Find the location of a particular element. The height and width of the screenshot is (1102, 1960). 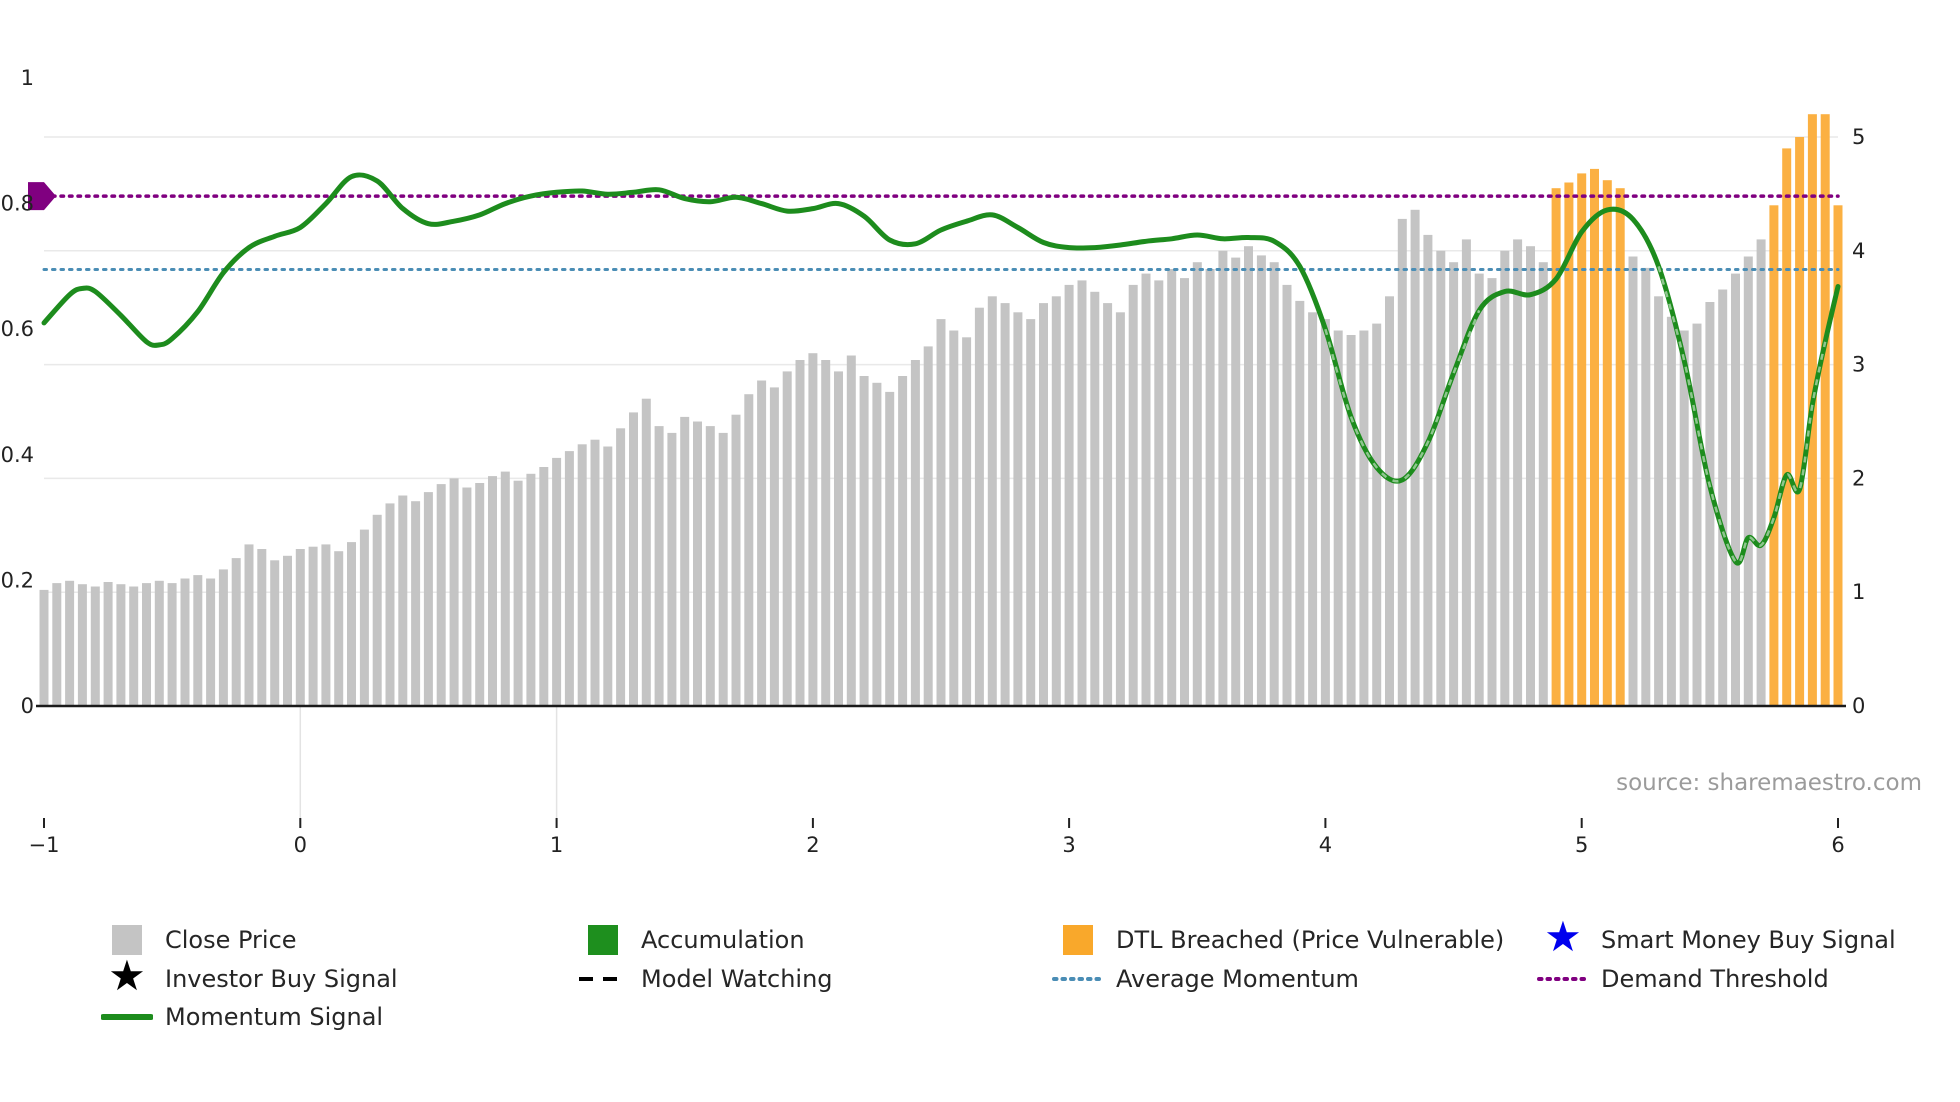

close-price-swatch is located at coordinates (127, 940).